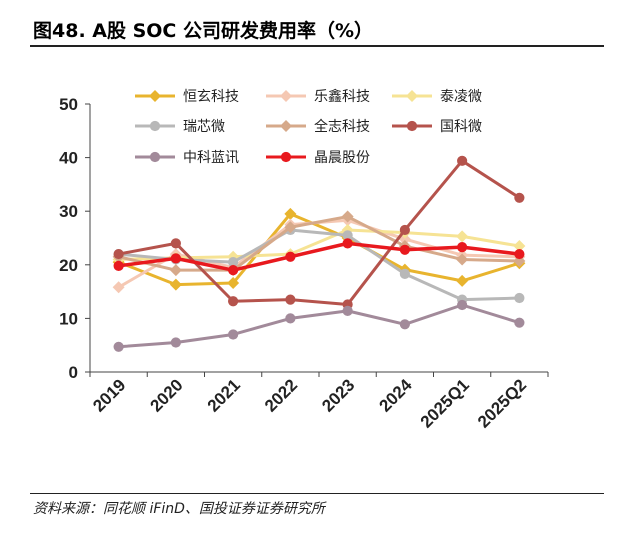  Describe the element at coordinates (211, 96) in the screenshot. I see `legend-label: 恒玄科技` at that location.